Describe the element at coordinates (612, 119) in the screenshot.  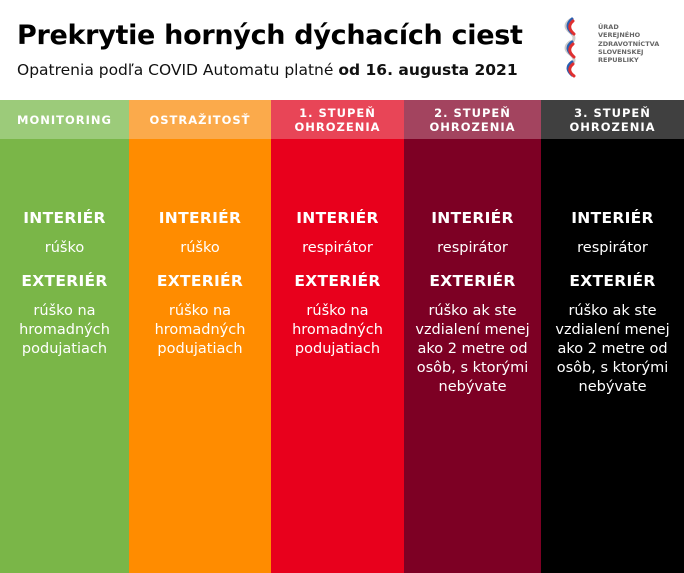
I see `level-header: 3. STUPEŇ OHROZENIA` at that location.